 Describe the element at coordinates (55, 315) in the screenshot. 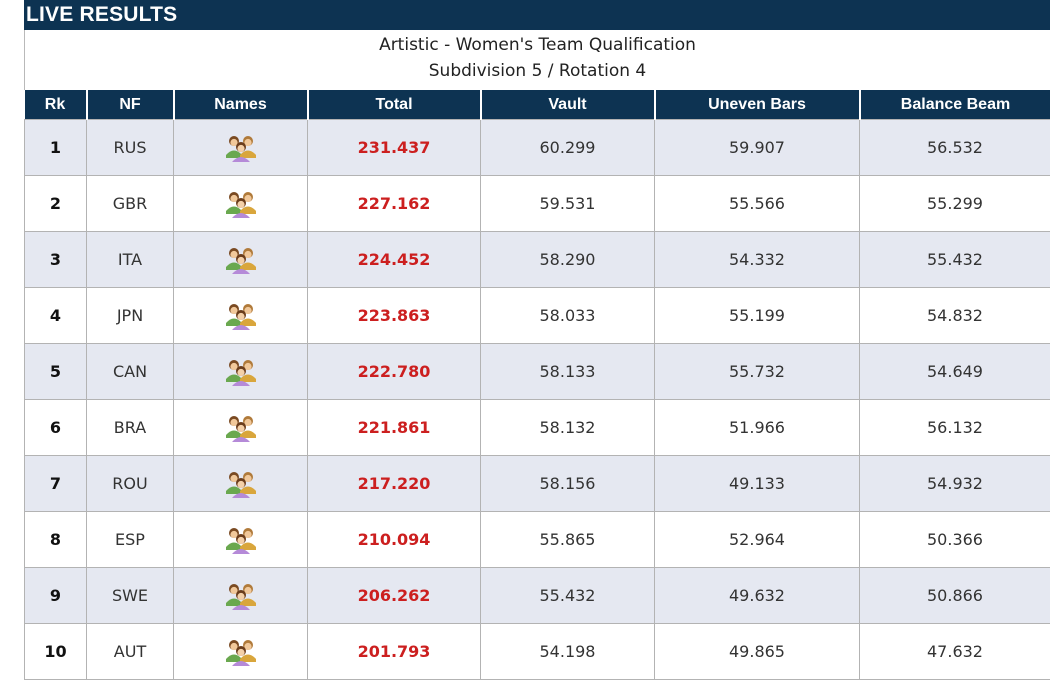

I see `rank-cell: 4` at that location.